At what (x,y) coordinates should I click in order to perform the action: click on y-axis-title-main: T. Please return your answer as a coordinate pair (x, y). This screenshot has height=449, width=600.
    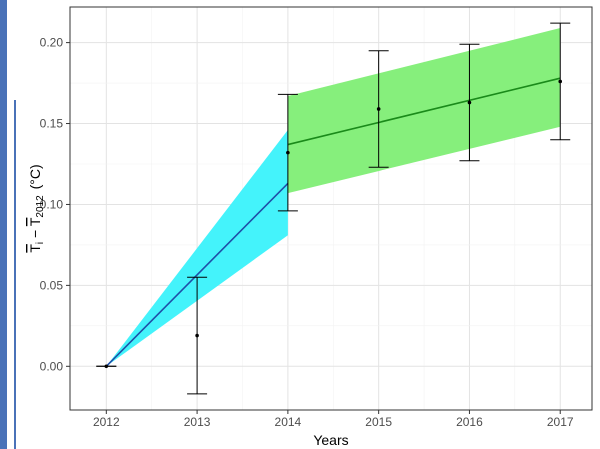
    Looking at the image, I should click on (35, 248).